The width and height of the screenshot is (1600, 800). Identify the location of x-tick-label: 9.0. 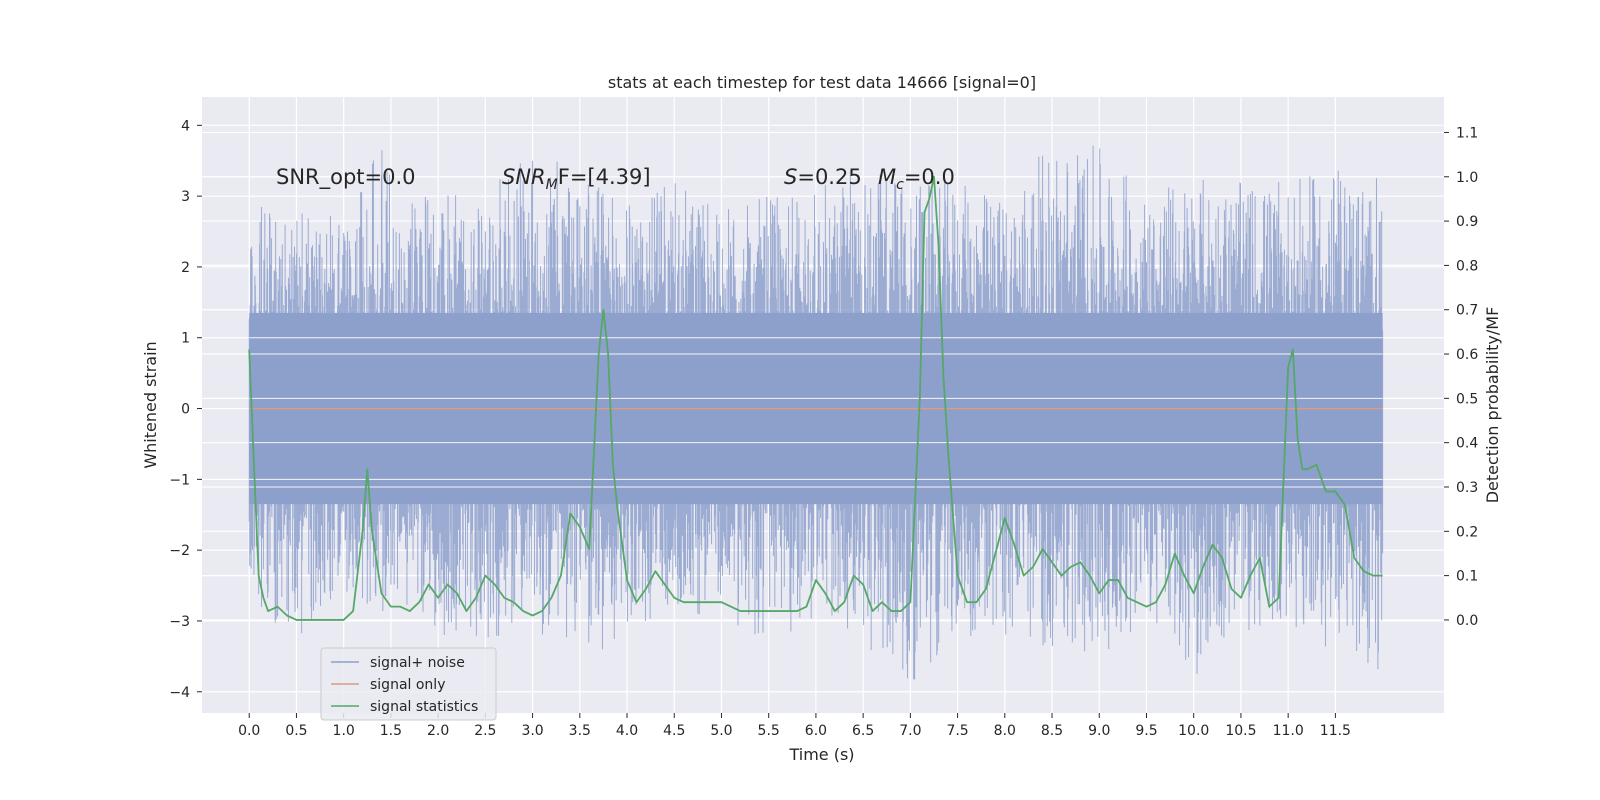
(1099, 731).